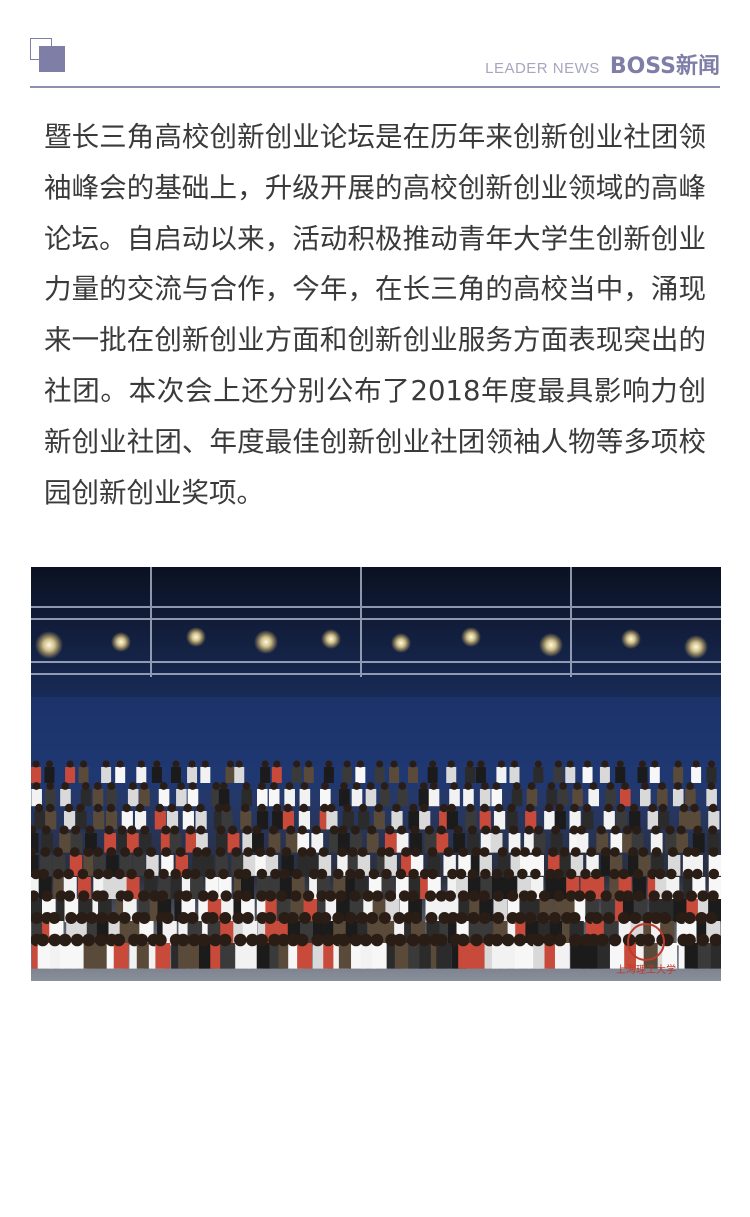 The image size is (750, 1217). What do you see at coordinates (371, 643) in the screenshot?
I see `stage-lights` at bounding box center [371, 643].